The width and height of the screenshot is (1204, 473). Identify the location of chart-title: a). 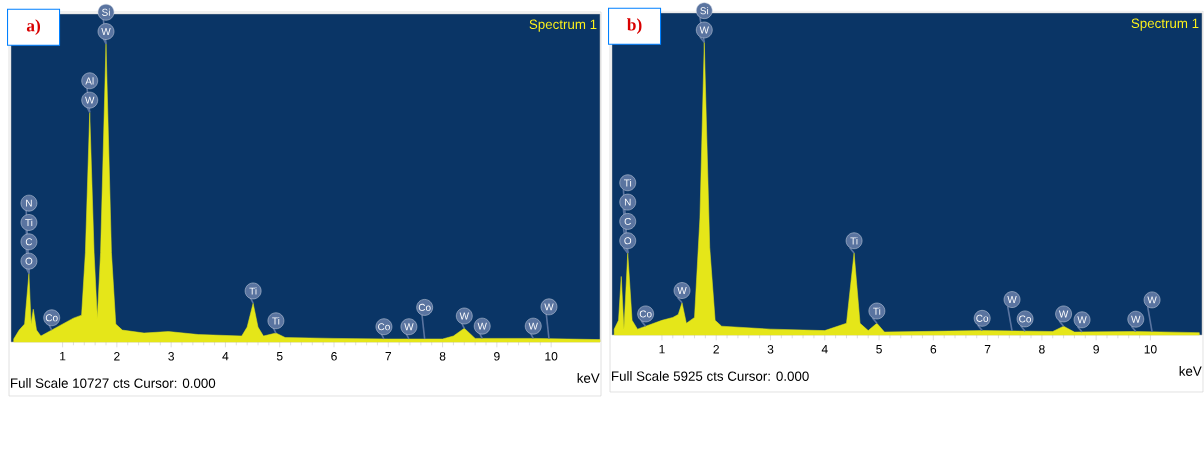
(33, 27).